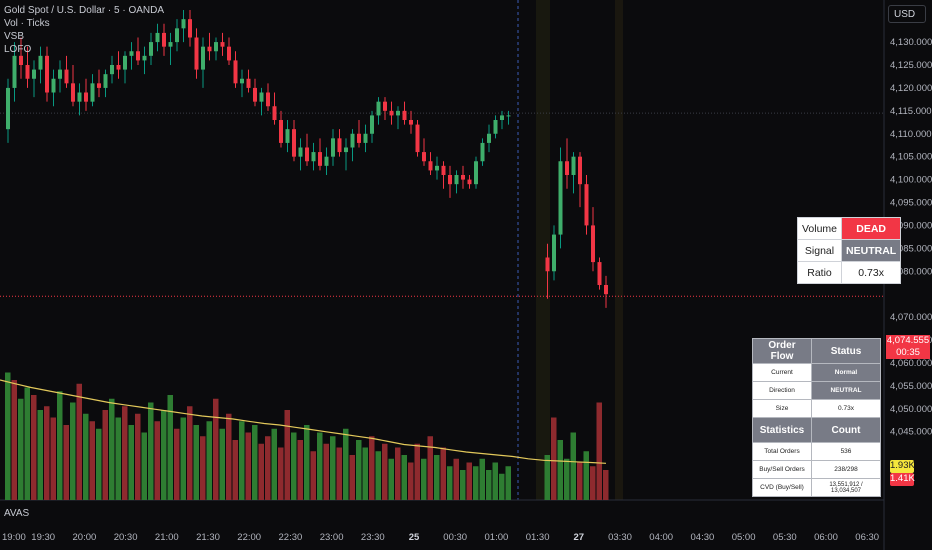 The image size is (932, 550). Describe the element at coordinates (579, 250) in the screenshot. I see `session-highlights` at that location.